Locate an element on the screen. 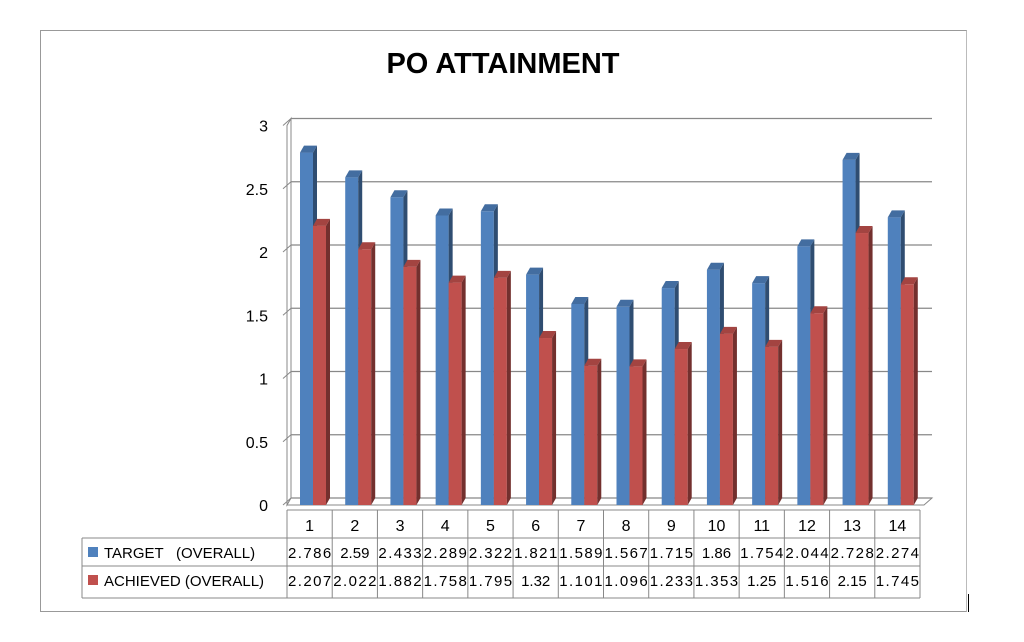 Image resolution: width=1024 pixels, height=642 pixels. data-label: 2.207 is located at coordinates (309, 581).